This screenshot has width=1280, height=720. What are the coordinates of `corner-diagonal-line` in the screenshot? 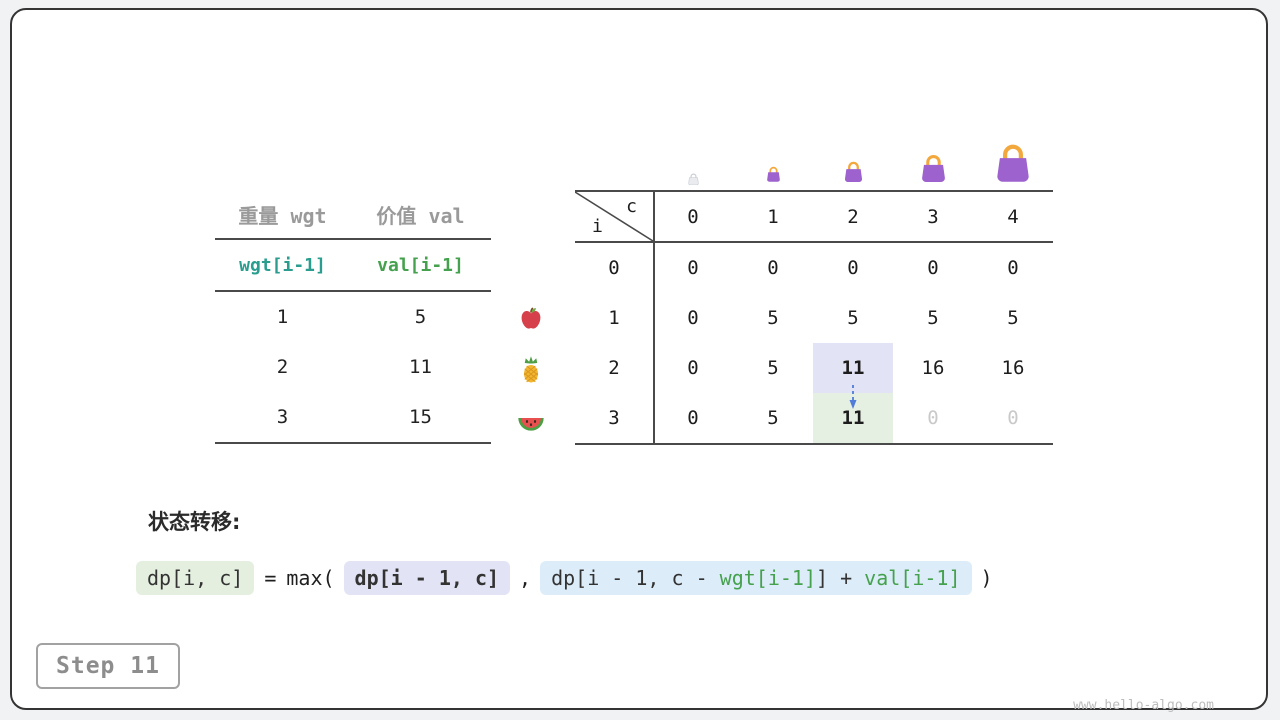 It's located at (614, 216).